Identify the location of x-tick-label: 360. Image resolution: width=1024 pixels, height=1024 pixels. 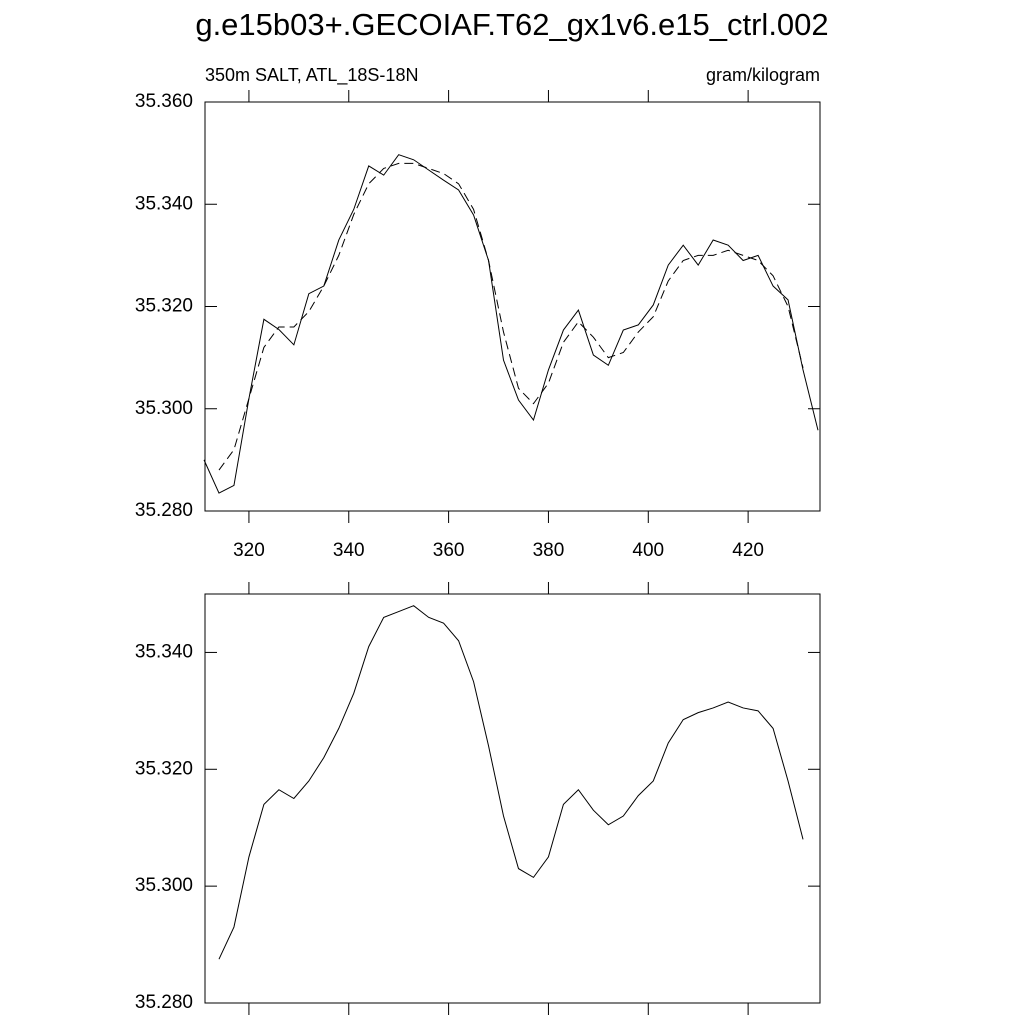
(449, 550).